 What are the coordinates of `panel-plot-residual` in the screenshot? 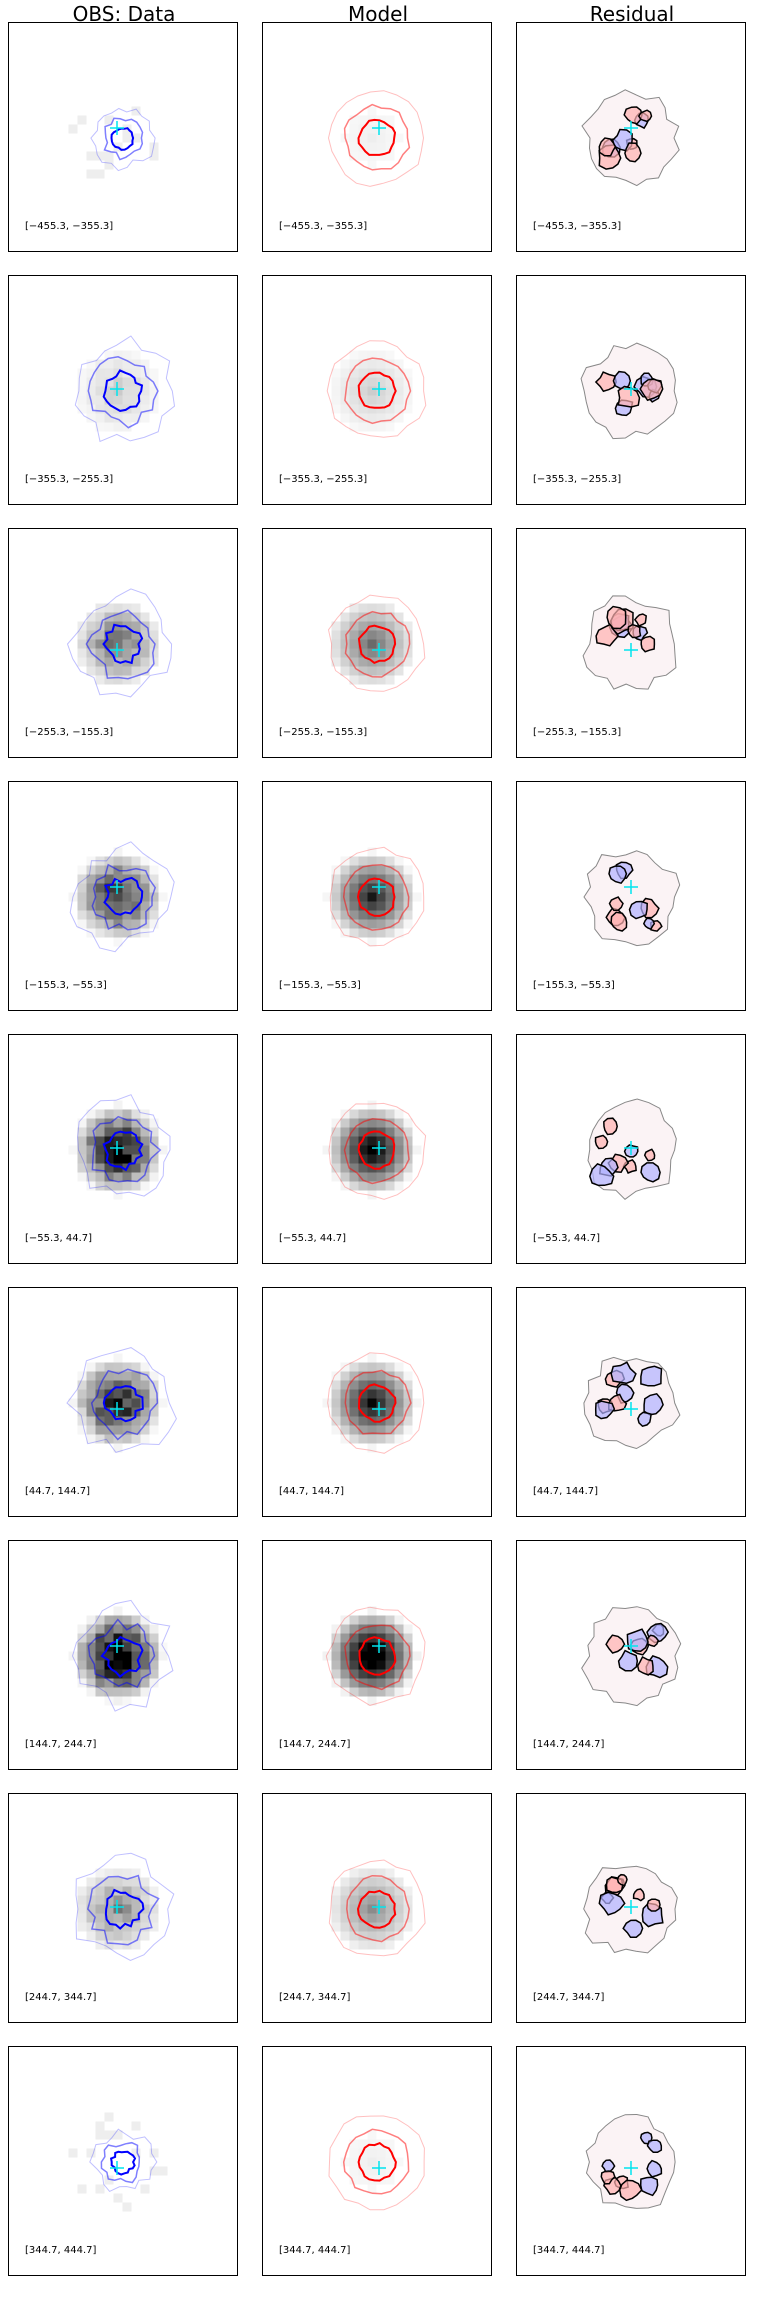 It's located at (632, 898).